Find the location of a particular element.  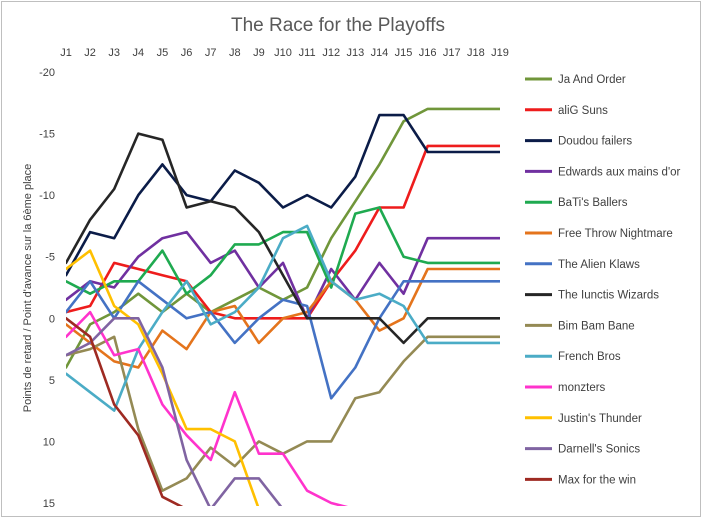

legend-entry: monzters is located at coordinates (582, 388).